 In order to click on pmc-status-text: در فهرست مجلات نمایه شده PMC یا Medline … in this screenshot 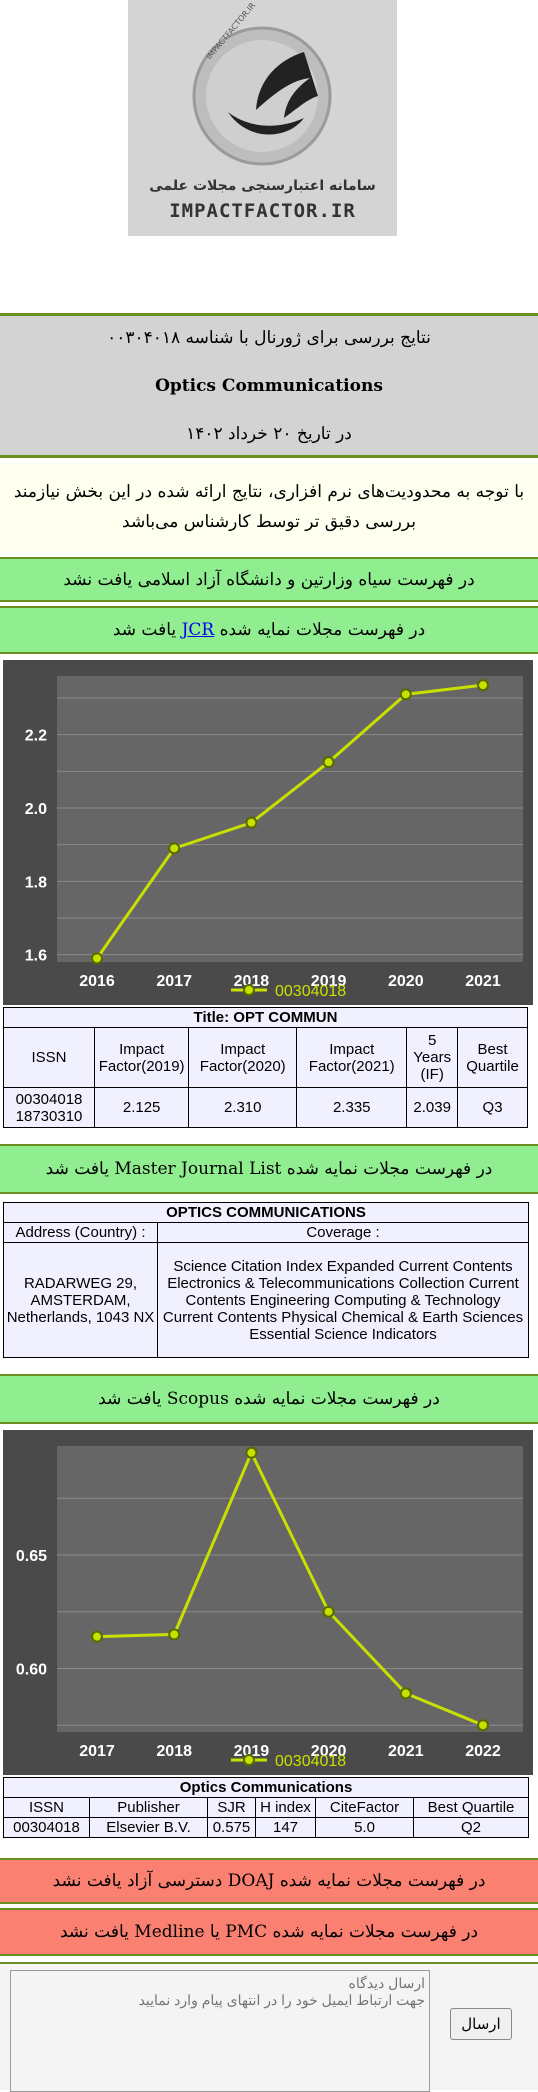, I will do `click(269, 1932)`.